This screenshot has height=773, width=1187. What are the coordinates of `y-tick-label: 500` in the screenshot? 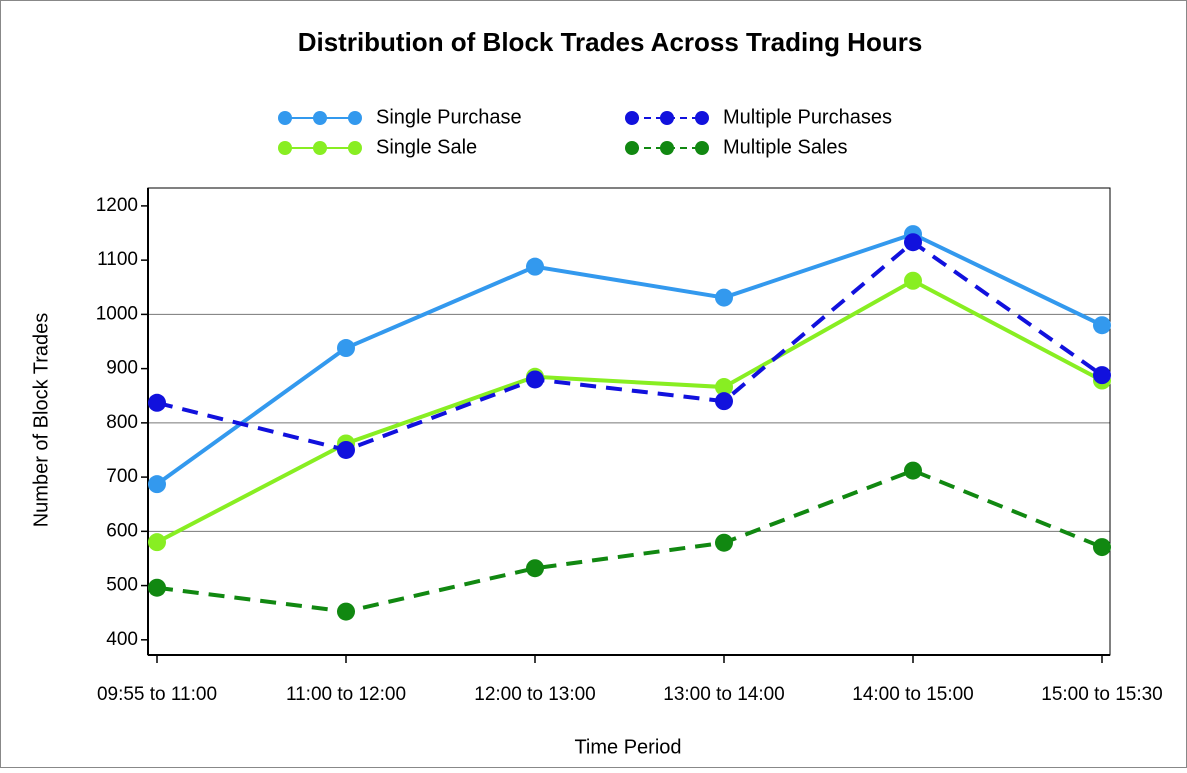 It's located at (122, 585).